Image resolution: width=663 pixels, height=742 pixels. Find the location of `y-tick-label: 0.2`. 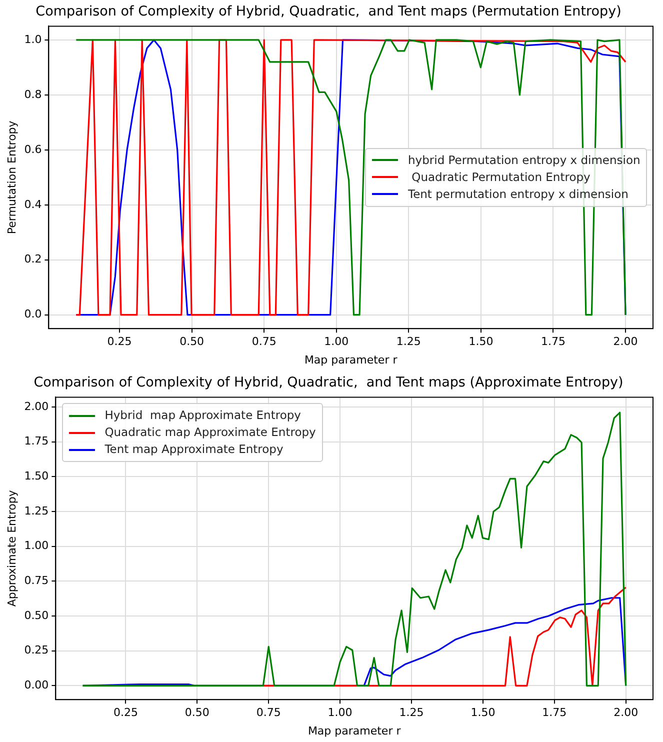

y-tick-label: 0.2 is located at coordinates (33, 259).